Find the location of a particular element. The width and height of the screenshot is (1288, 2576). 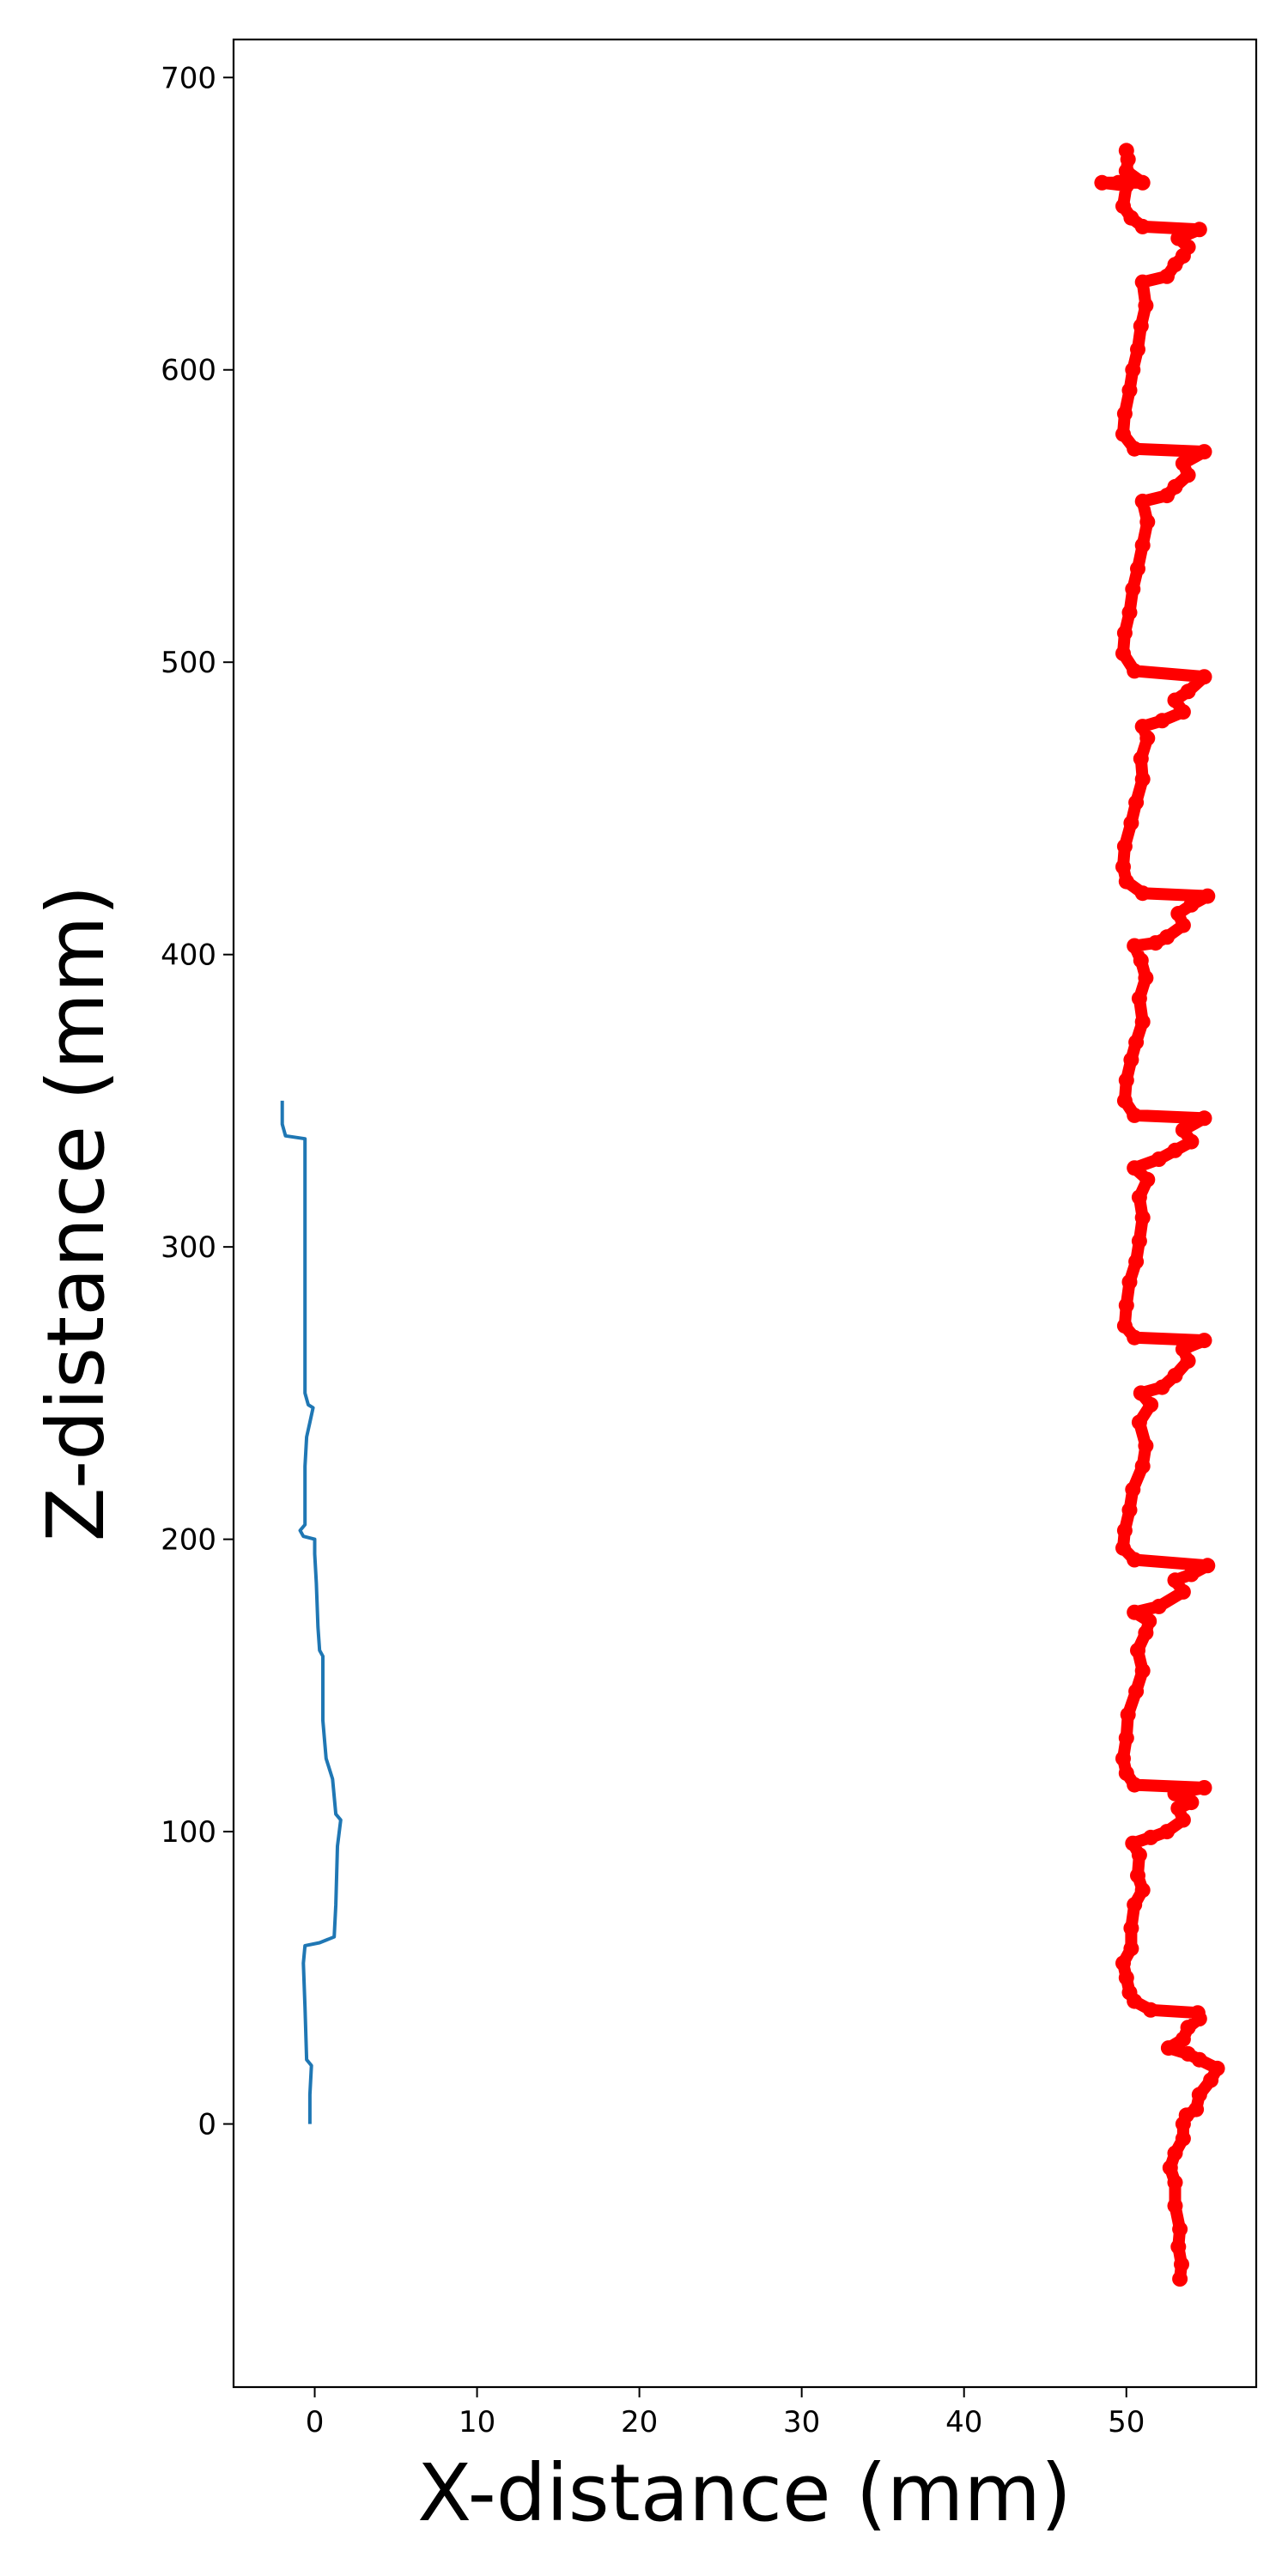

x-axis: 0 10 20 30 40 50 is located at coordinates (726, 2413).